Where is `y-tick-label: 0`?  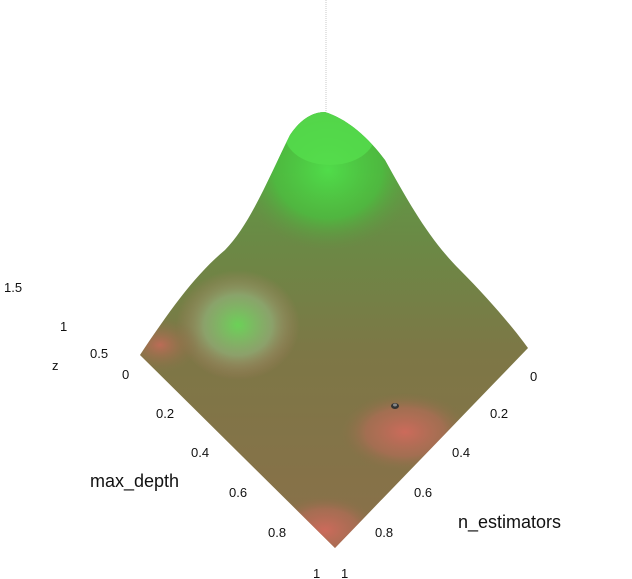 y-tick-label: 0 is located at coordinates (533, 376).